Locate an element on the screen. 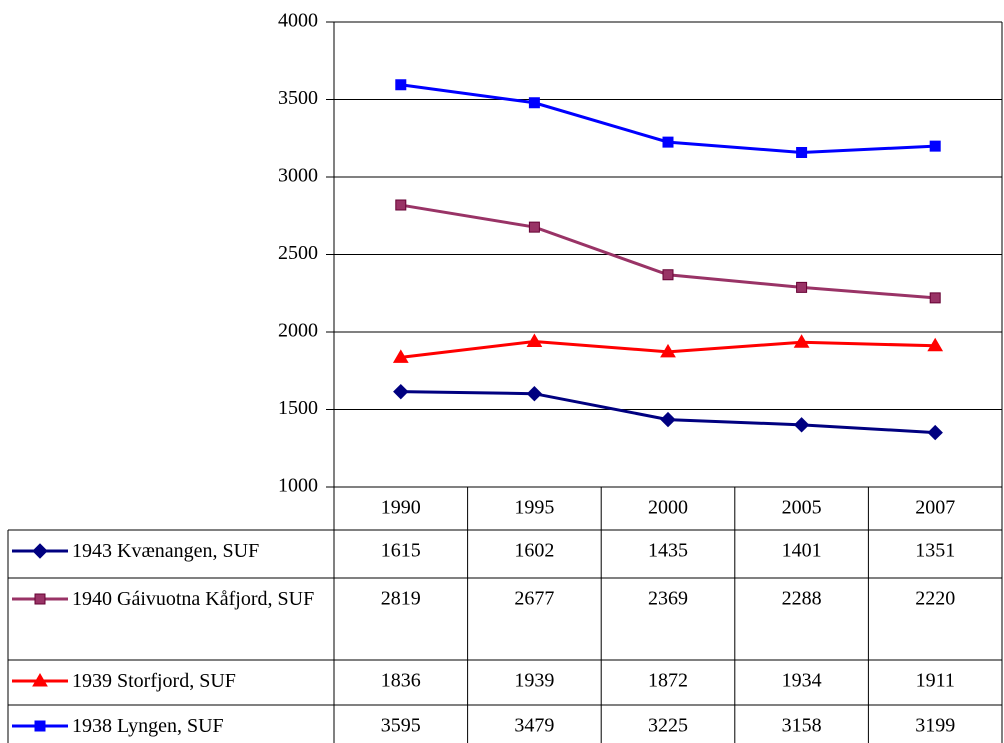 This screenshot has width=1004, height=743. x-tick-label: 2007 is located at coordinates (935, 508).